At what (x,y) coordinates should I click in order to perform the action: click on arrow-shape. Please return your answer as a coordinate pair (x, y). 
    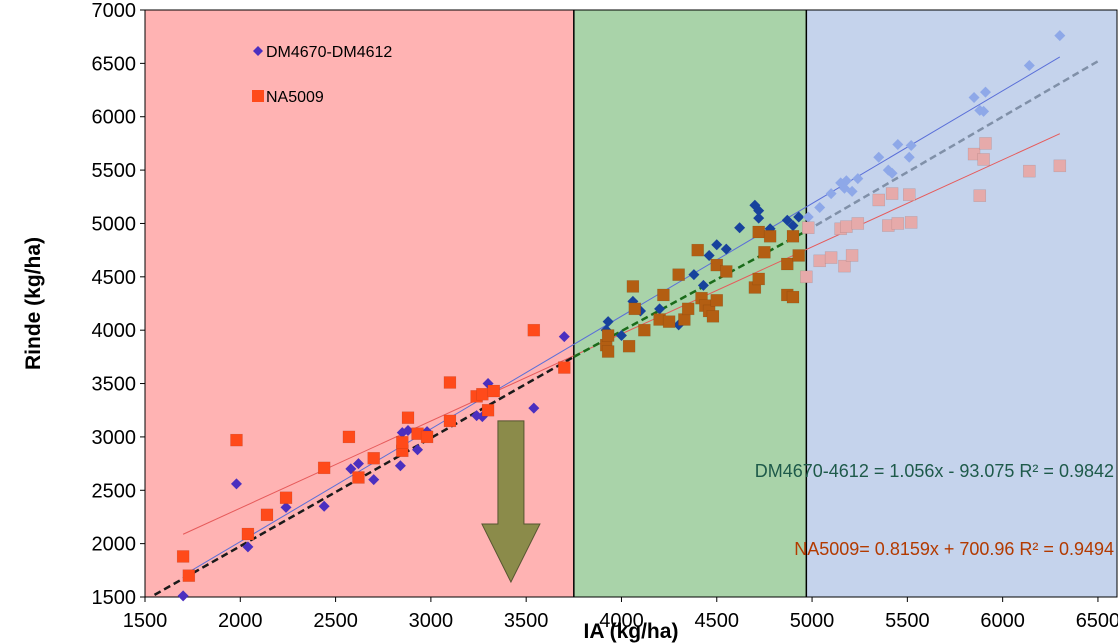
    Looking at the image, I should click on (511, 502).